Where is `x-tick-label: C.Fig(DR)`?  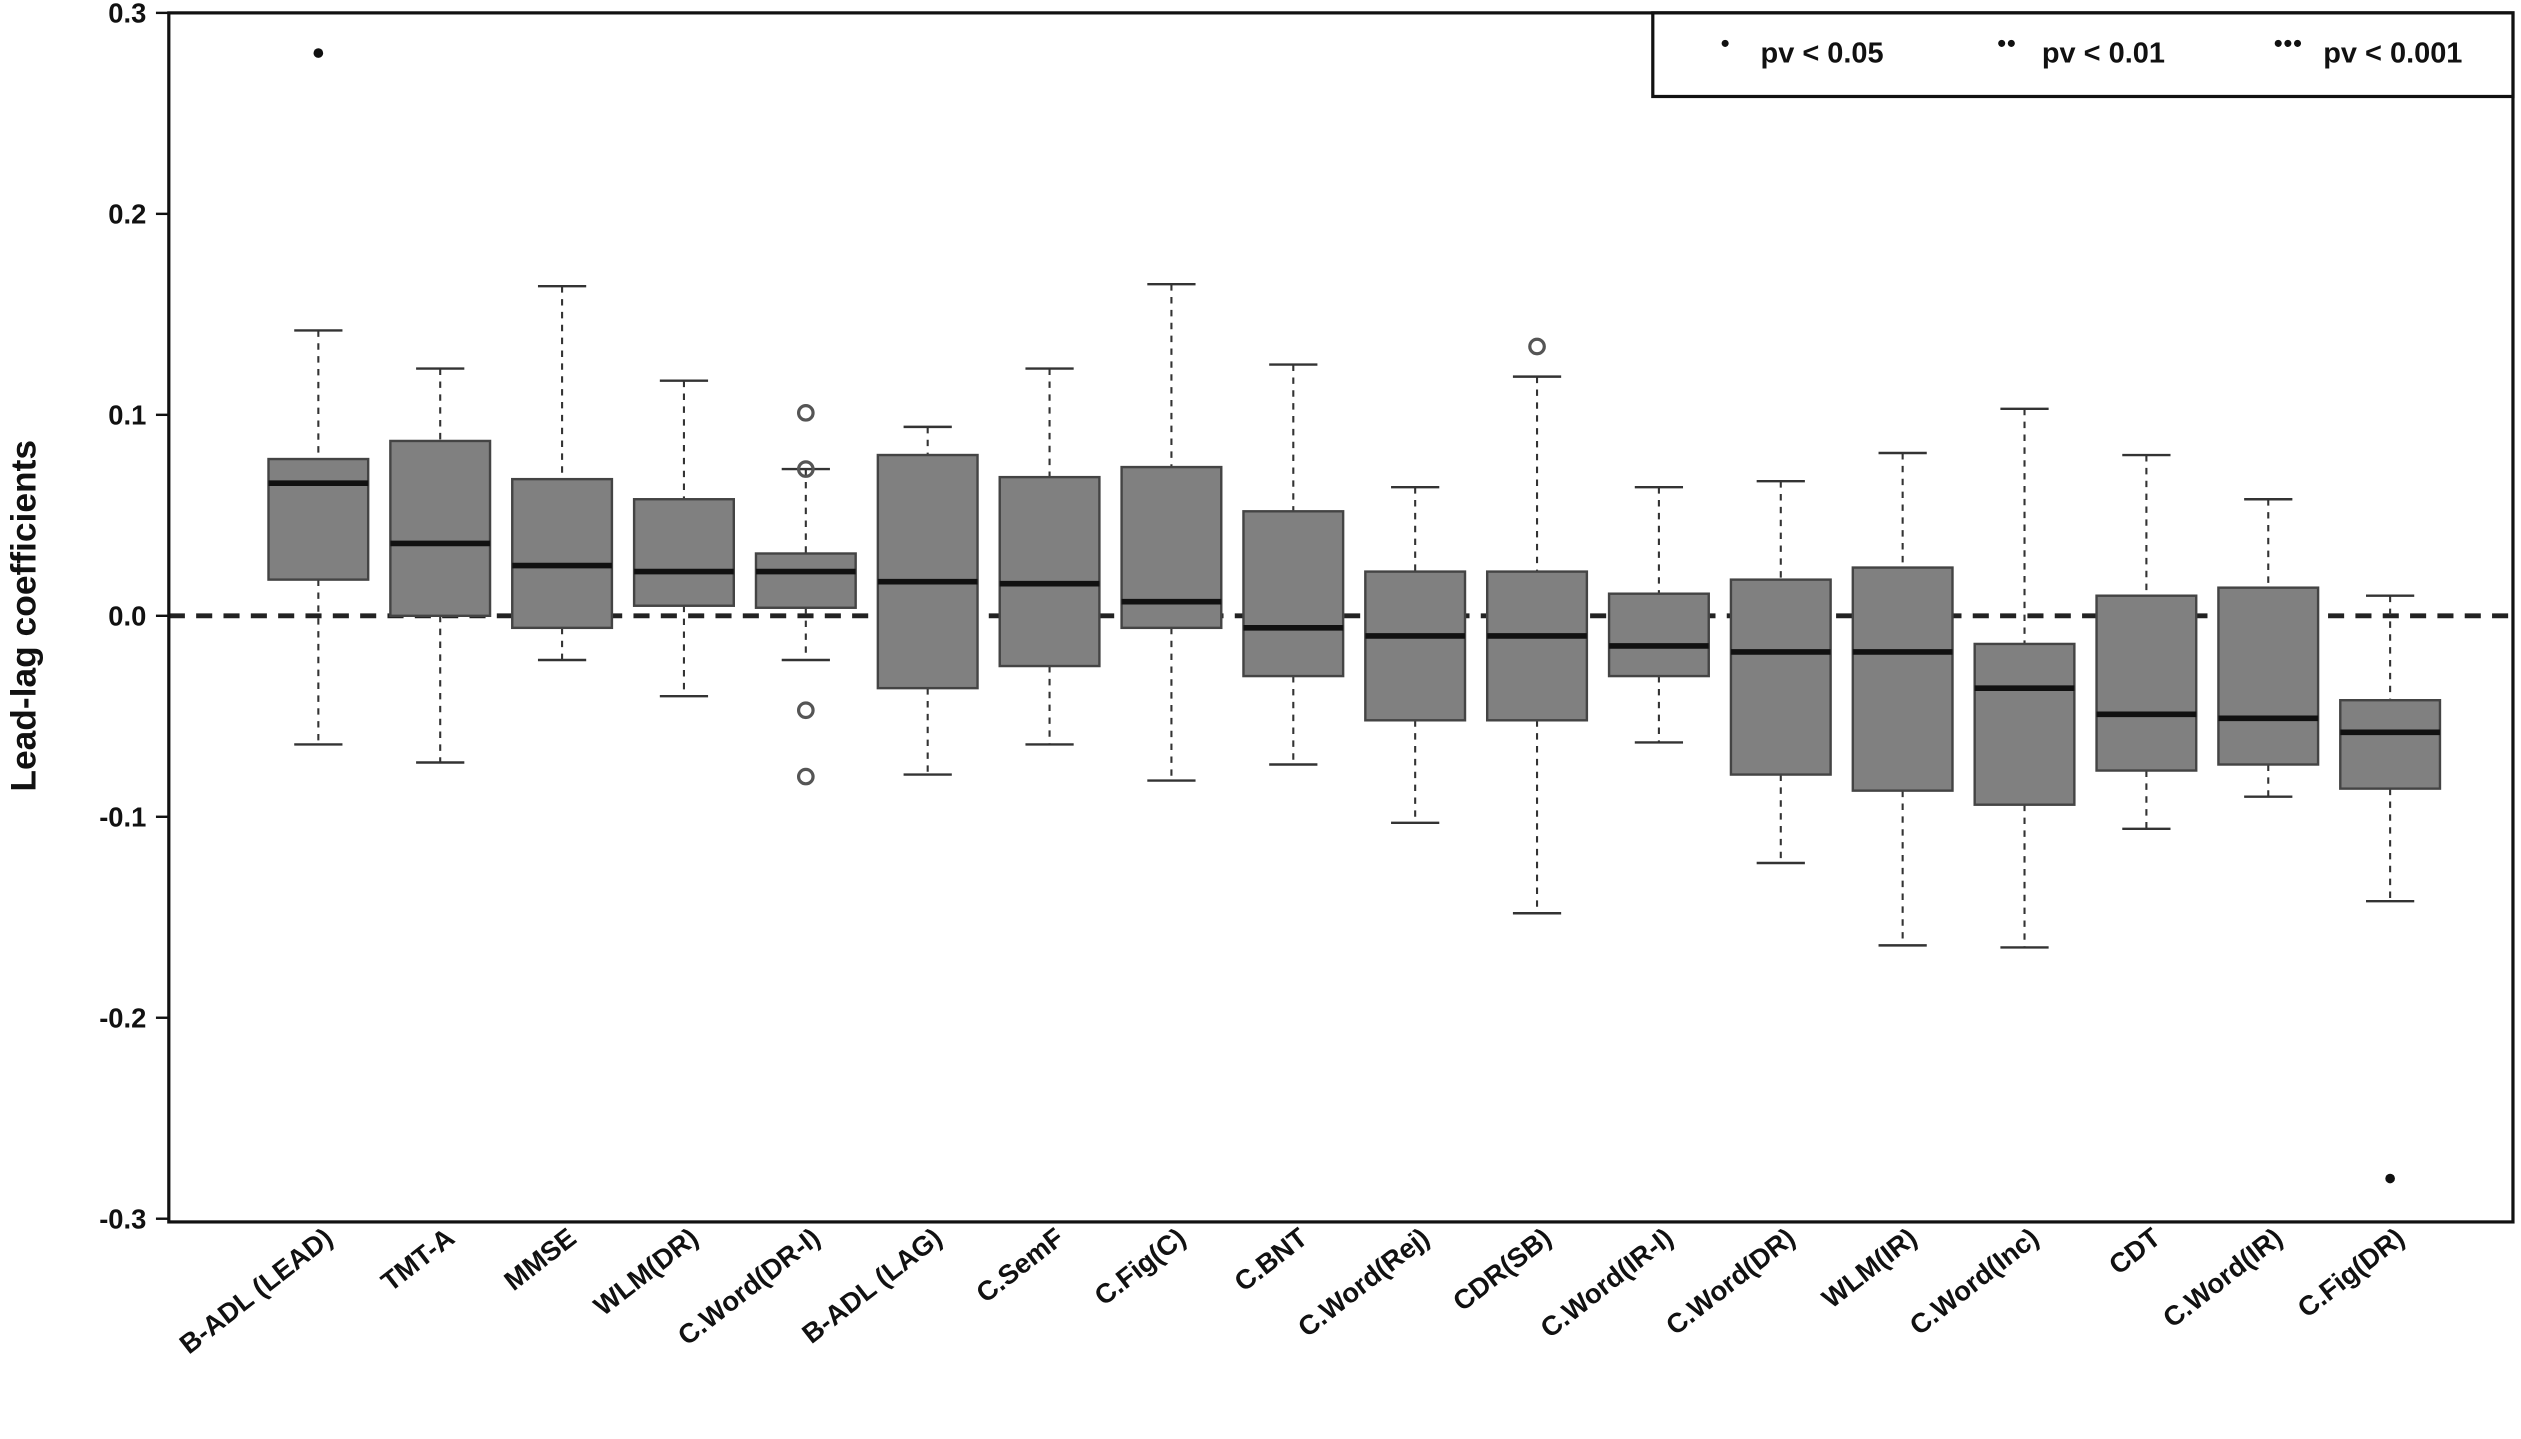
x-tick-label: C.Fig(DR) is located at coordinates (2351, 1273).